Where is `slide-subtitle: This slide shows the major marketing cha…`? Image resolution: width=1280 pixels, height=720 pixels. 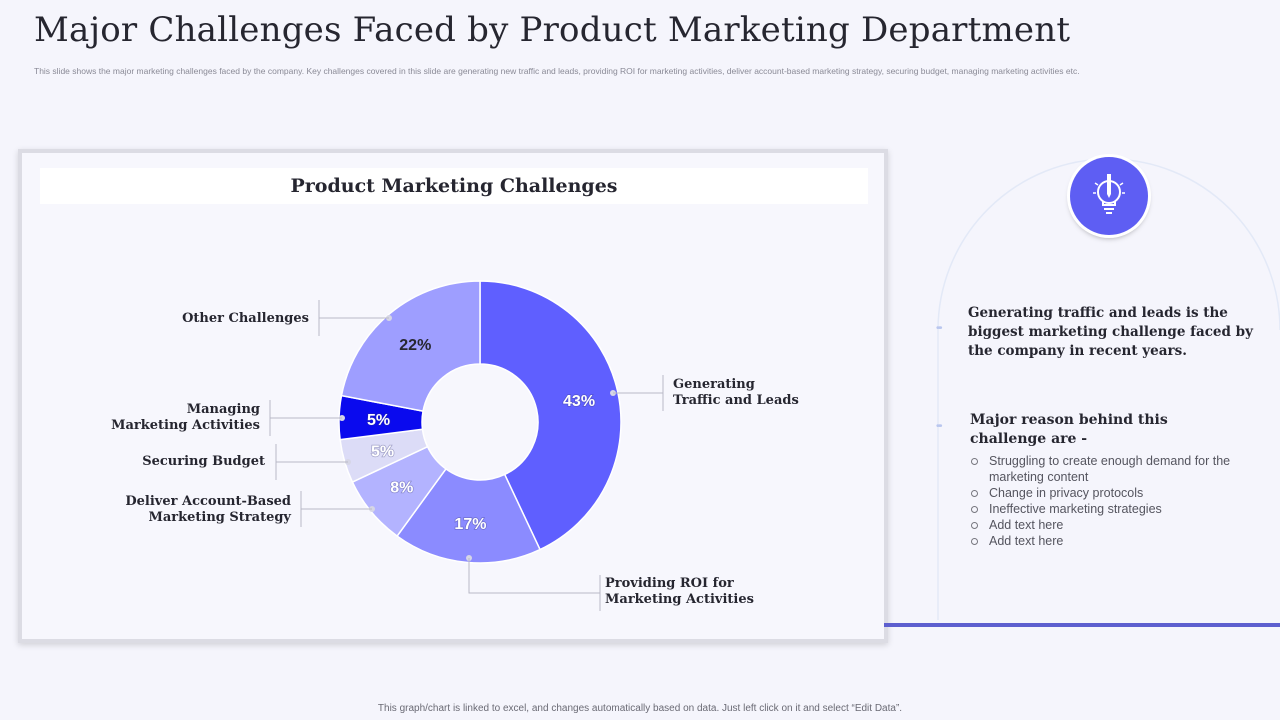
slide-subtitle: This slide shows the major marketing cha… is located at coordinates (557, 71).